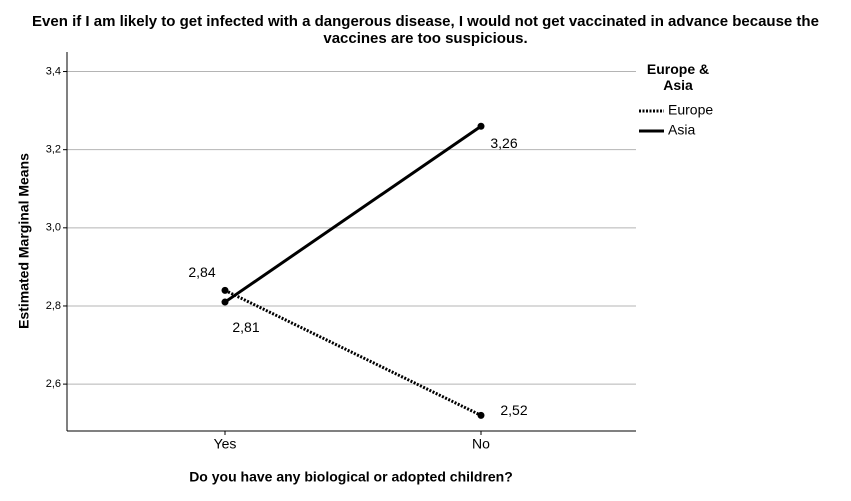 The width and height of the screenshot is (851, 501). I want to click on legend-label: Europe, so click(690, 110).